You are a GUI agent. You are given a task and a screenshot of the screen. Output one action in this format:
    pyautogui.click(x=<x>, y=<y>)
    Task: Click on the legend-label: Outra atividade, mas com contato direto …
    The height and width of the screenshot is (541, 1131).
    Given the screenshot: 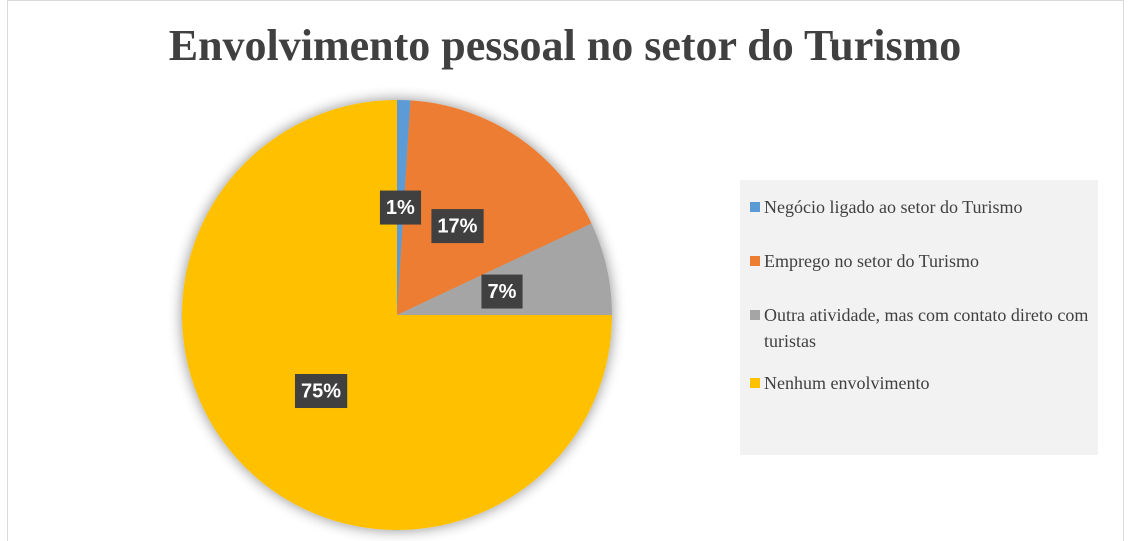 What is the action you would take?
    pyautogui.click(x=926, y=328)
    